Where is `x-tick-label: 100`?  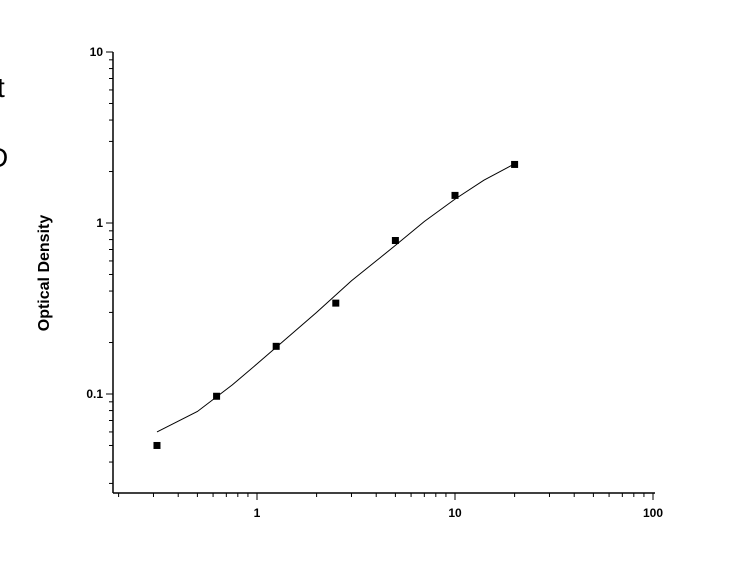 x-tick-label: 100 is located at coordinates (653, 513).